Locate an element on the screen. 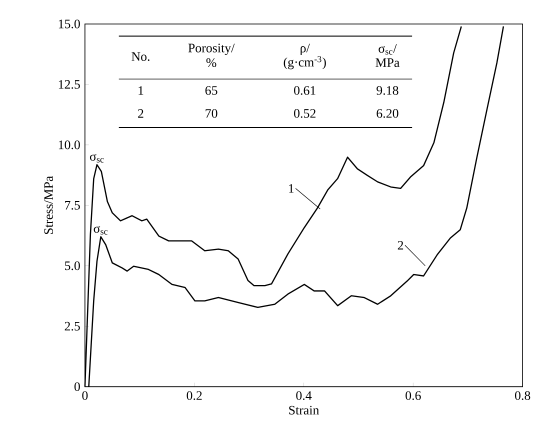 The image size is (535, 432). annotation: Porosity/ is located at coordinates (211, 50).